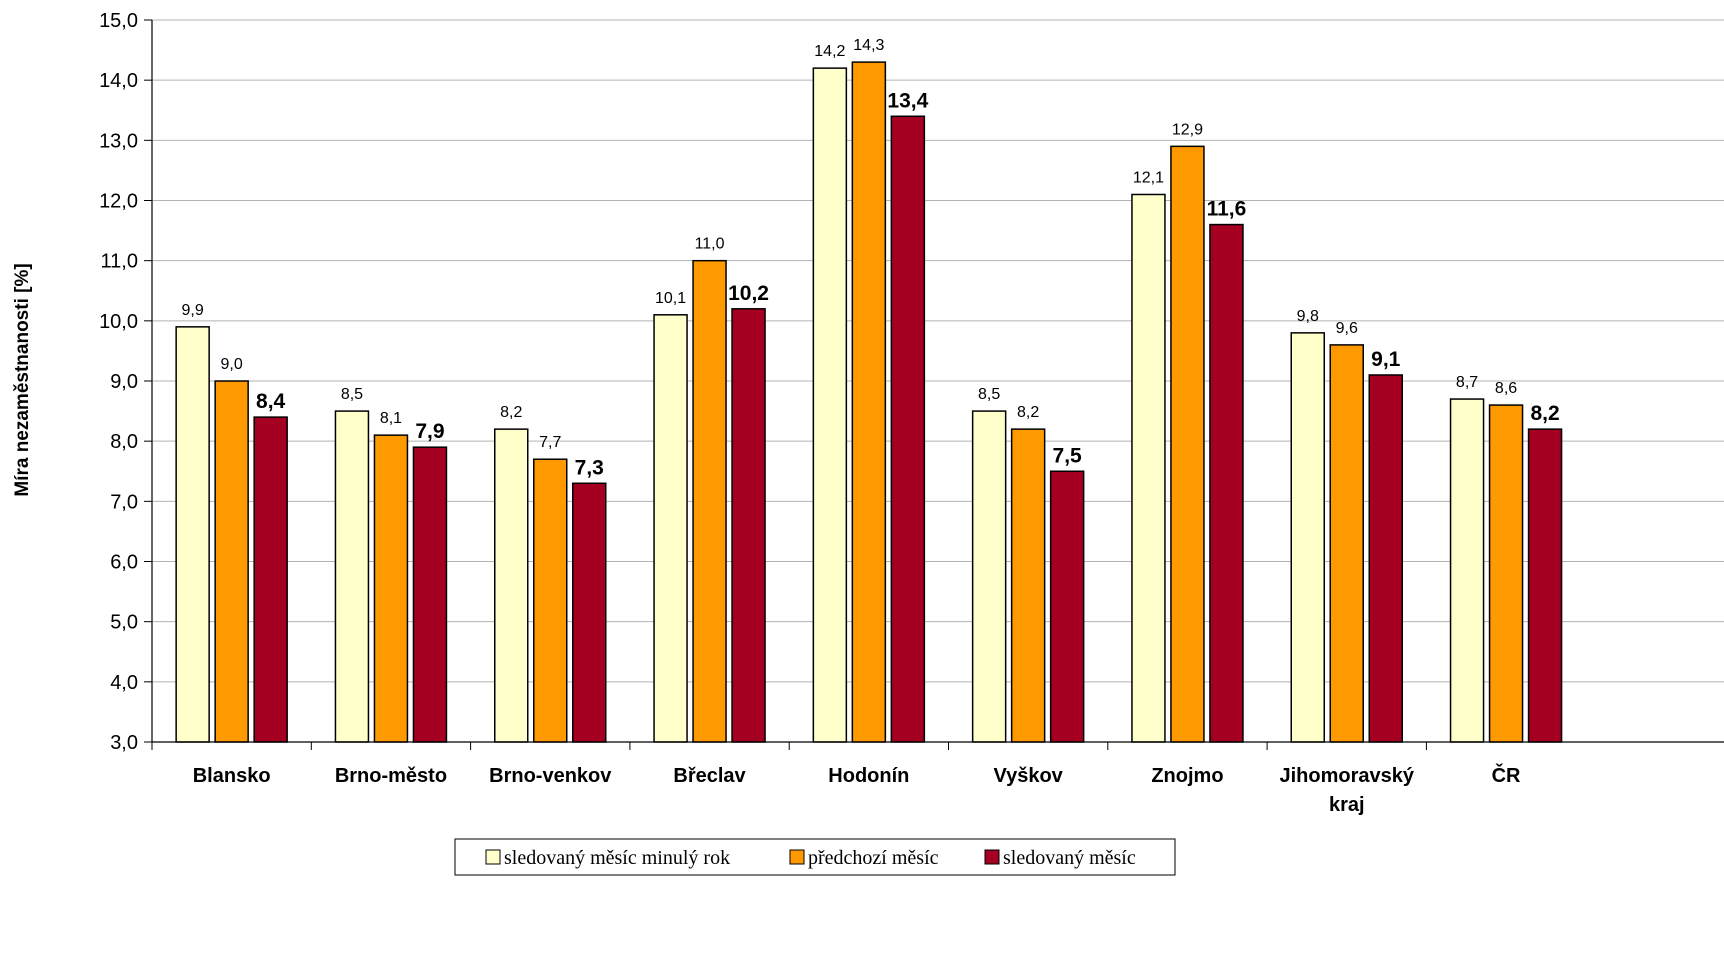 Image resolution: width=1724 pixels, height=958 pixels. Describe the element at coordinates (1386, 359) in the screenshot. I see `data-label: 9,1` at that location.